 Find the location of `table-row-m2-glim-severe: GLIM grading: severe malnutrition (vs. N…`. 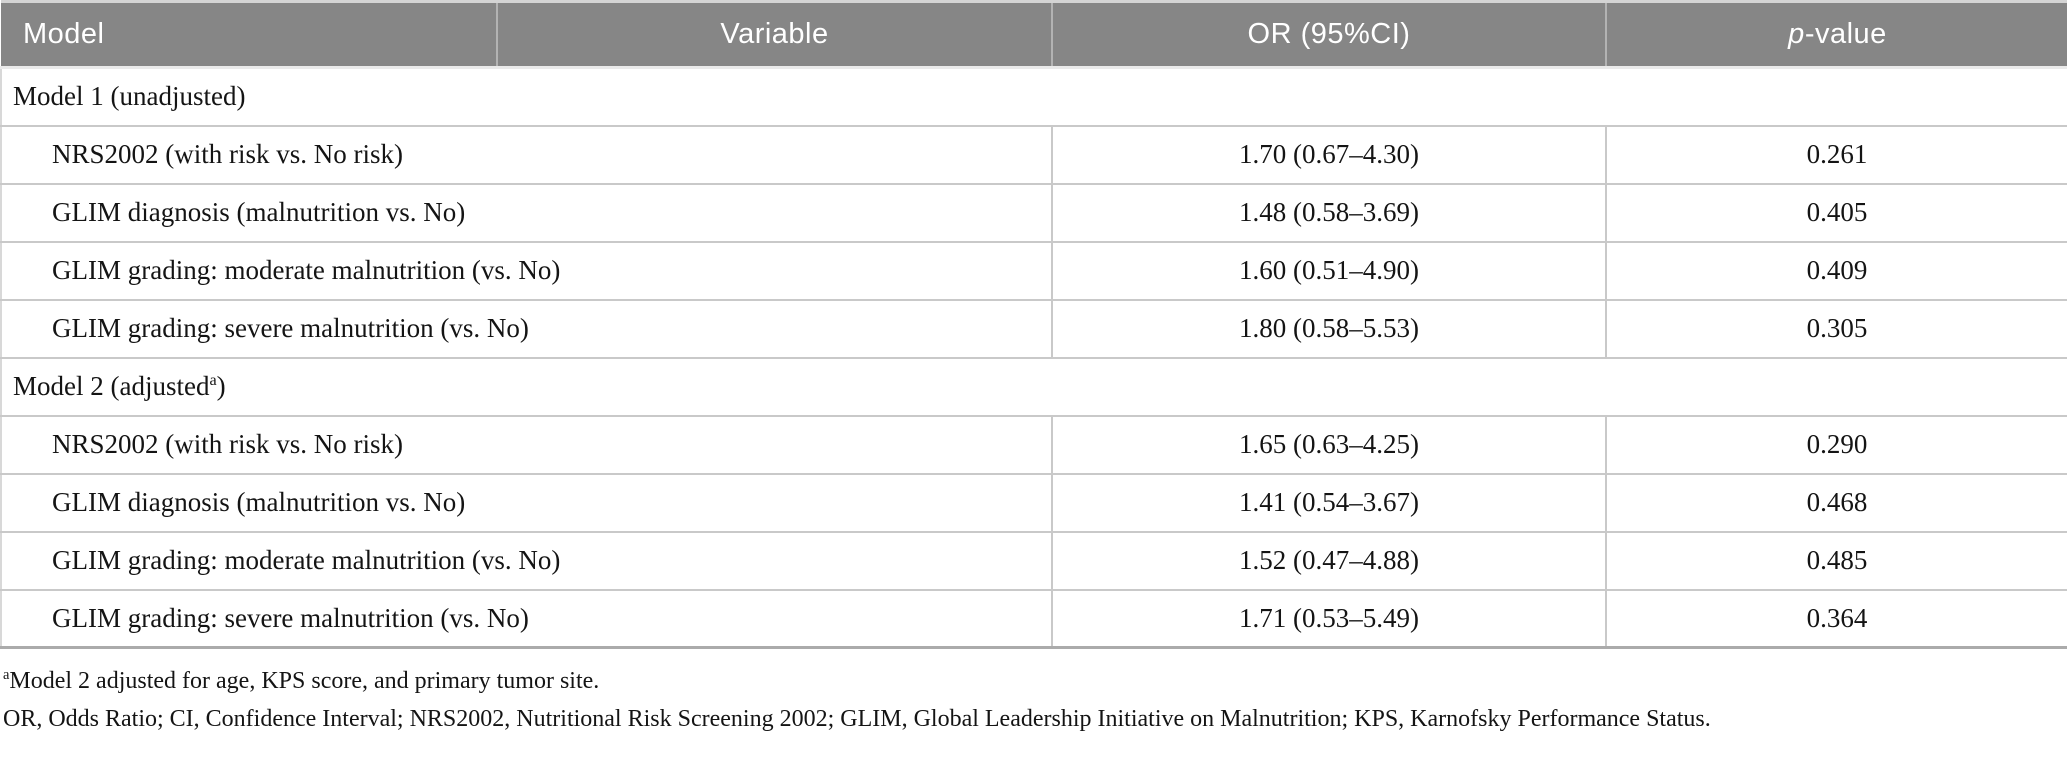

table-row-m2-glim-severe: GLIM grading: severe malnutrition (vs. N… is located at coordinates (1033, 619).